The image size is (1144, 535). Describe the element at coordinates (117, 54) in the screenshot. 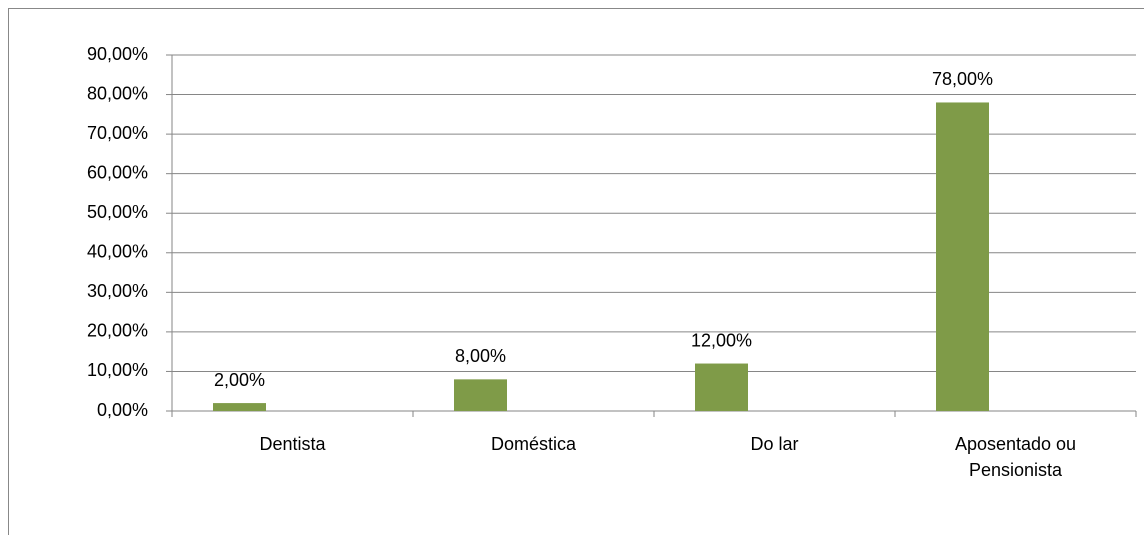

I see `y-tick-label: 90,00%` at that location.